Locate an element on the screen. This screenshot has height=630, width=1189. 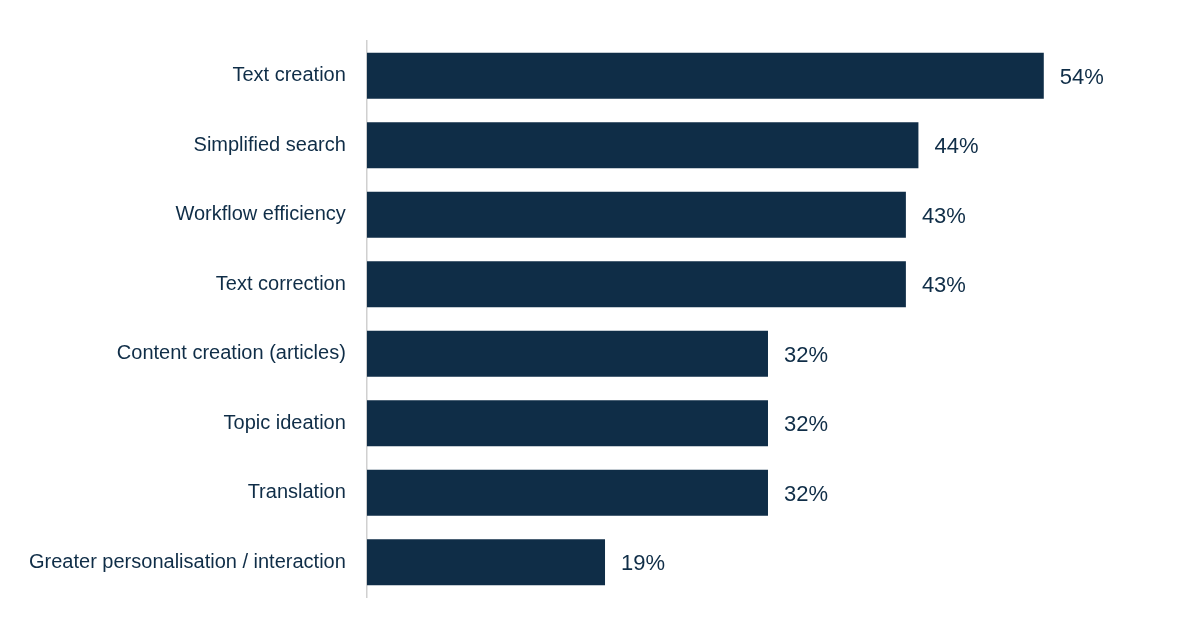
y-tick-label: Text correction is located at coordinates (280, 282).